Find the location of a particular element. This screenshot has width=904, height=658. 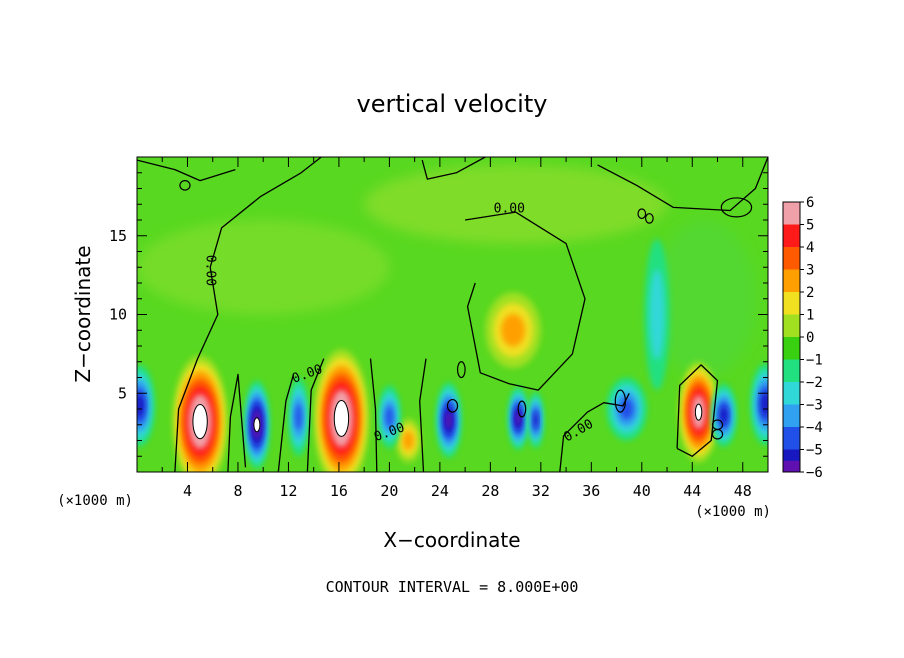

x-unit-left: (×1000 m) is located at coordinates (95, 501).